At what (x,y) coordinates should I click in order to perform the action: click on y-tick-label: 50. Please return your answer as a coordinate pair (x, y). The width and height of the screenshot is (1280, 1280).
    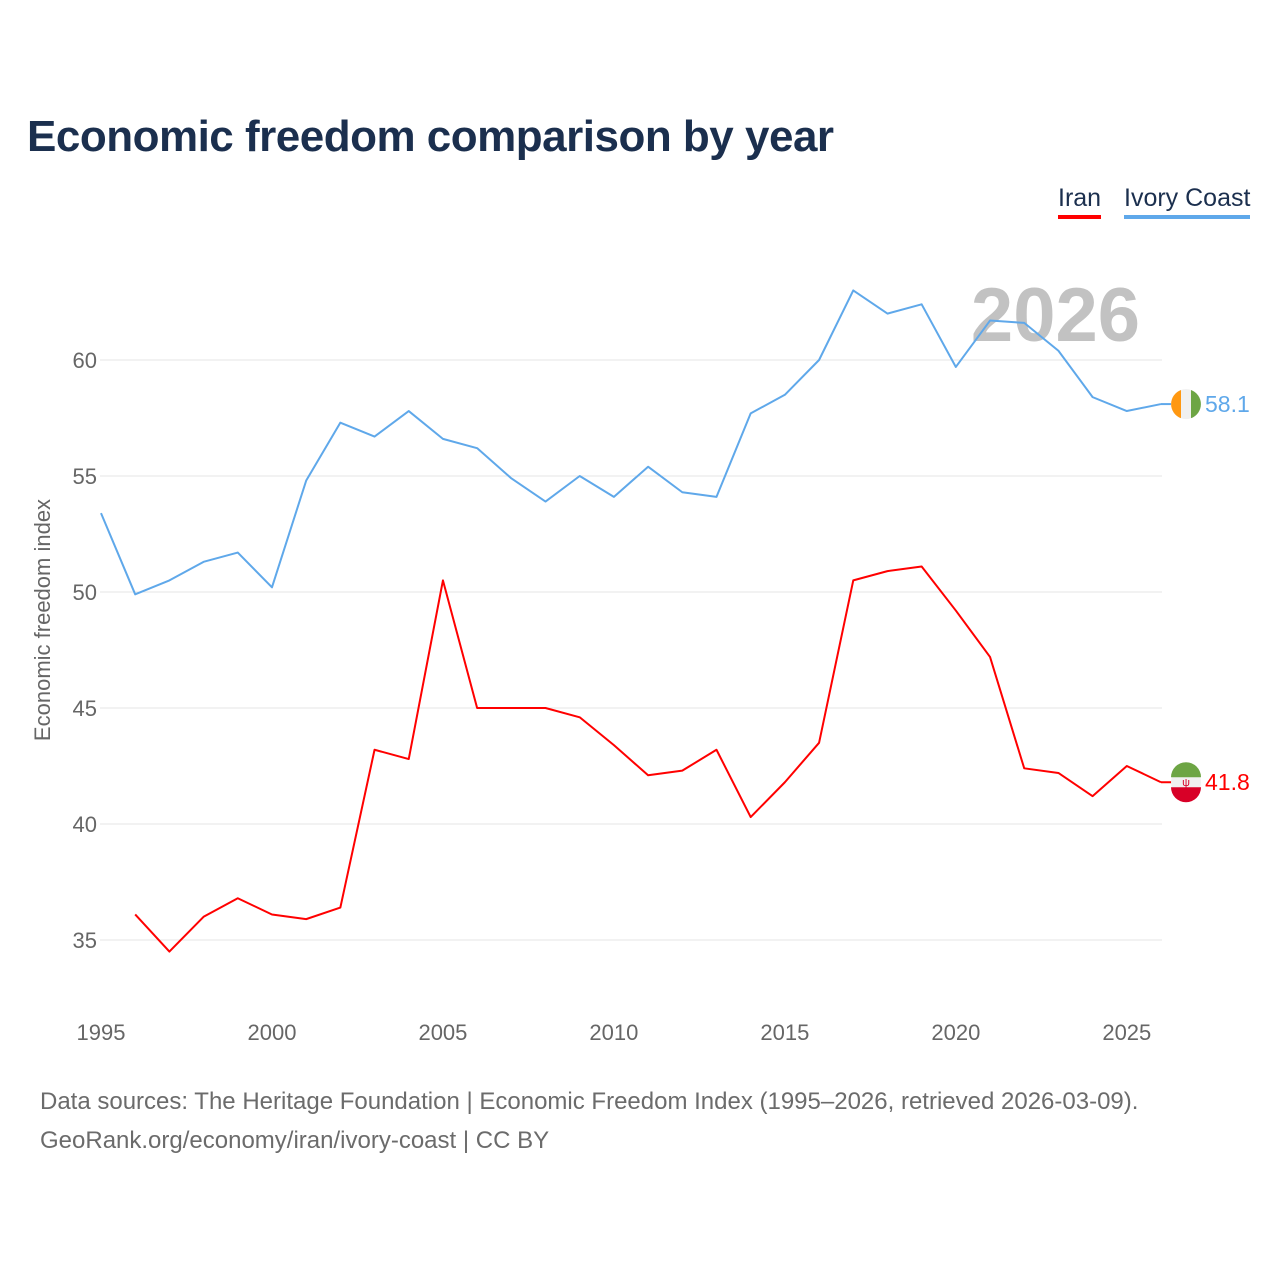
    Looking at the image, I should click on (85, 592).